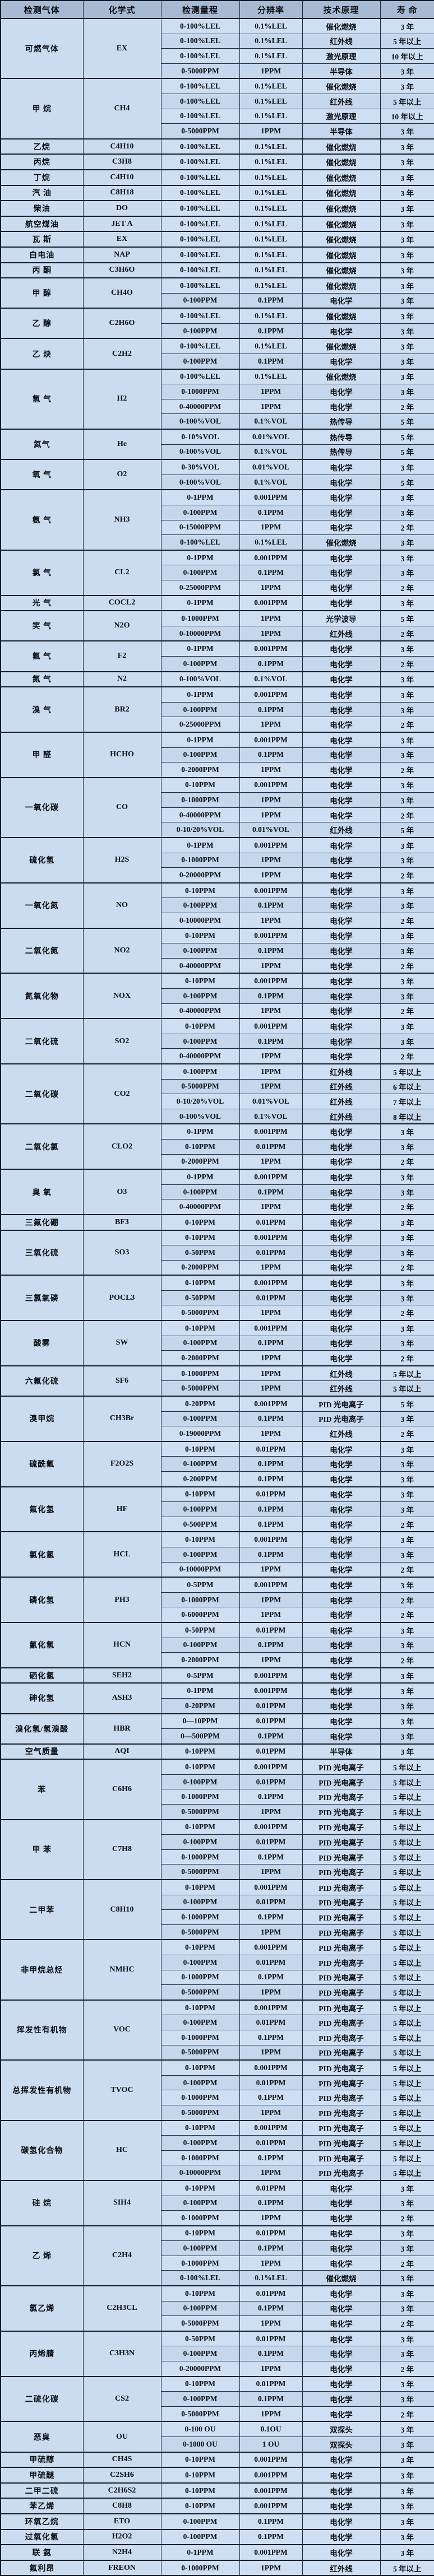 This screenshot has height=2576, width=434. I want to click on table-row: 磷化氢 PH3 0-5PPM 0.001PPM 电化学 3 年, so click(217, 1600).